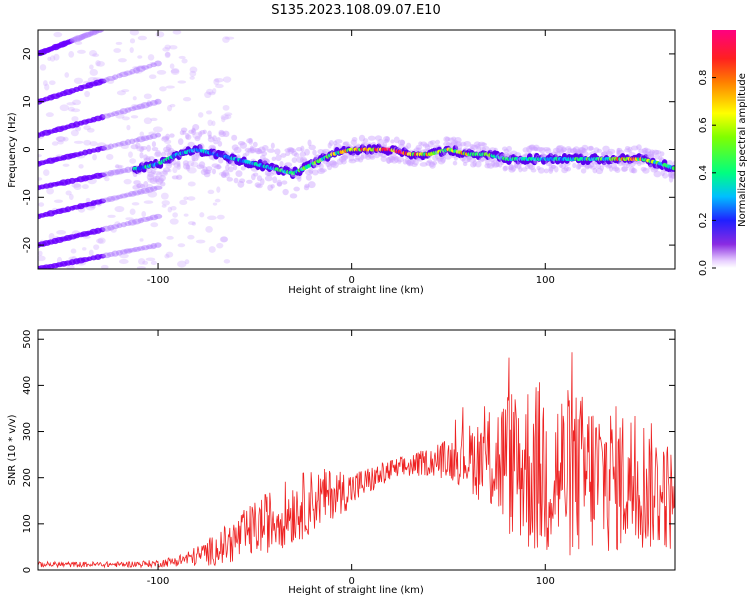 Image resolution: width=750 pixels, height=600 pixels. What do you see at coordinates (27, 101) in the screenshot?
I see `spectrogram-ytick-label: 10` at bounding box center [27, 101].